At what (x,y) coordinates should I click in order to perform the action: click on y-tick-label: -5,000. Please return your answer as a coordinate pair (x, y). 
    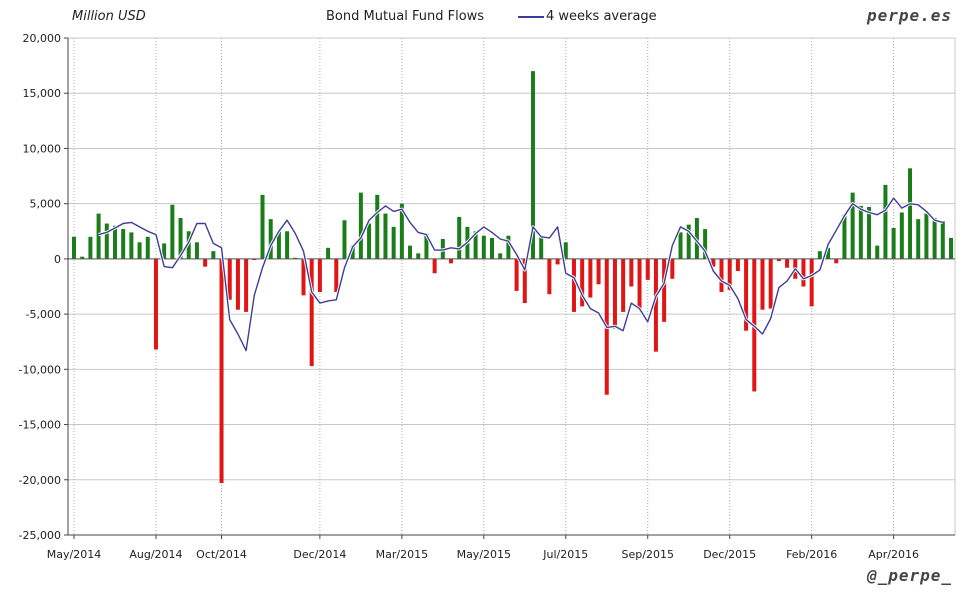
    Looking at the image, I should click on (43, 314).